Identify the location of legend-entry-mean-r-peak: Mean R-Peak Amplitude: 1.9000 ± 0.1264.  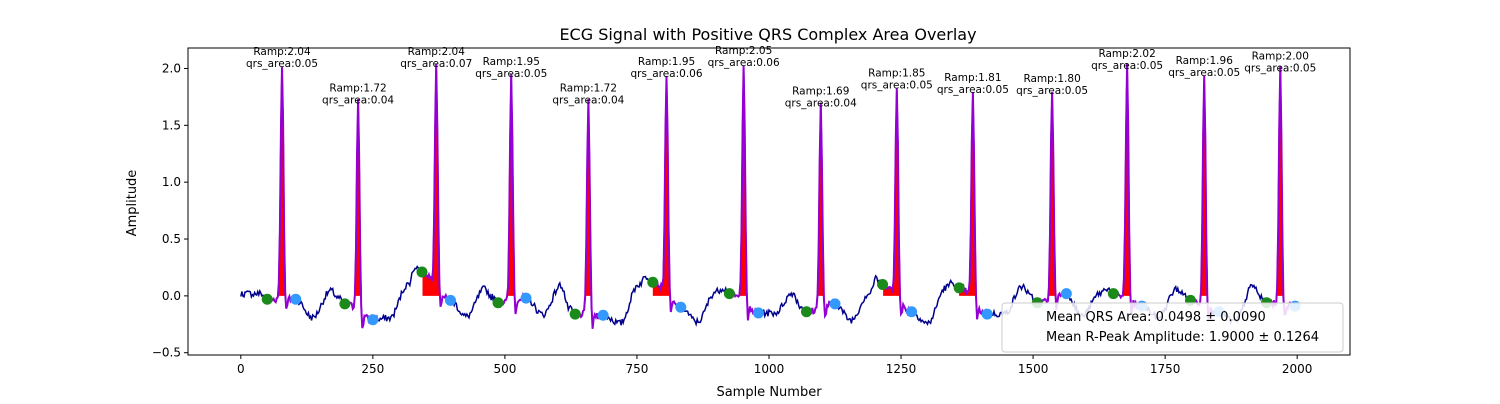
(1182, 337).